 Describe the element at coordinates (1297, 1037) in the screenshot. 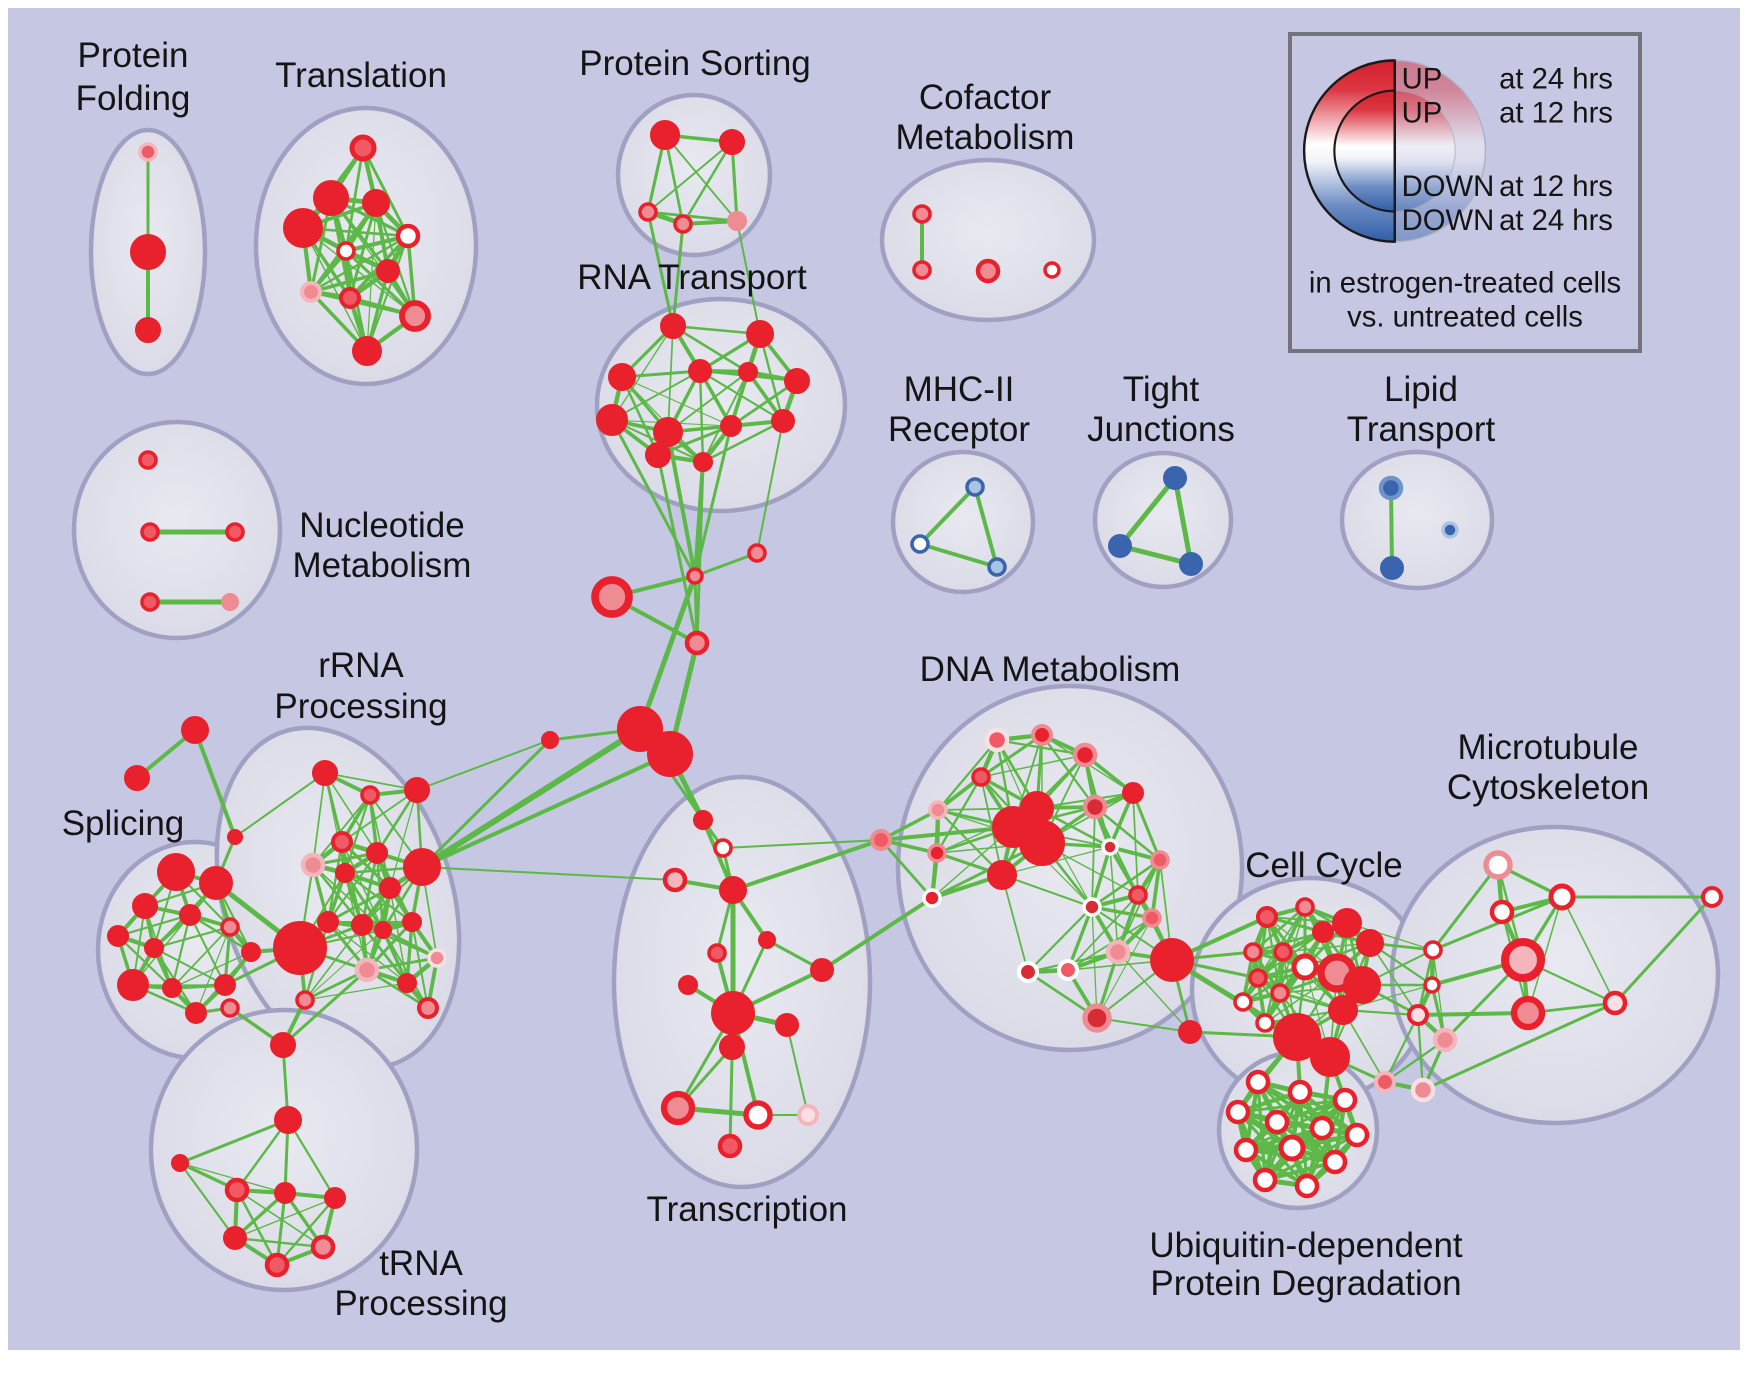

I see `node-cc16` at that location.